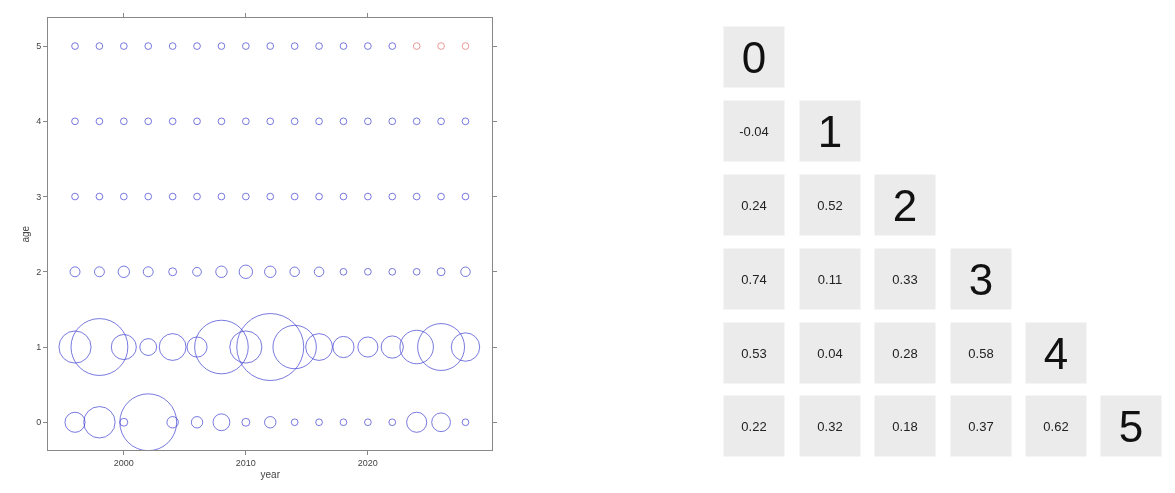 This screenshot has width=1175, height=493. Describe the element at coordinates (39, 422) in the screenshot. I see `y-tick-label: 0` at that location.